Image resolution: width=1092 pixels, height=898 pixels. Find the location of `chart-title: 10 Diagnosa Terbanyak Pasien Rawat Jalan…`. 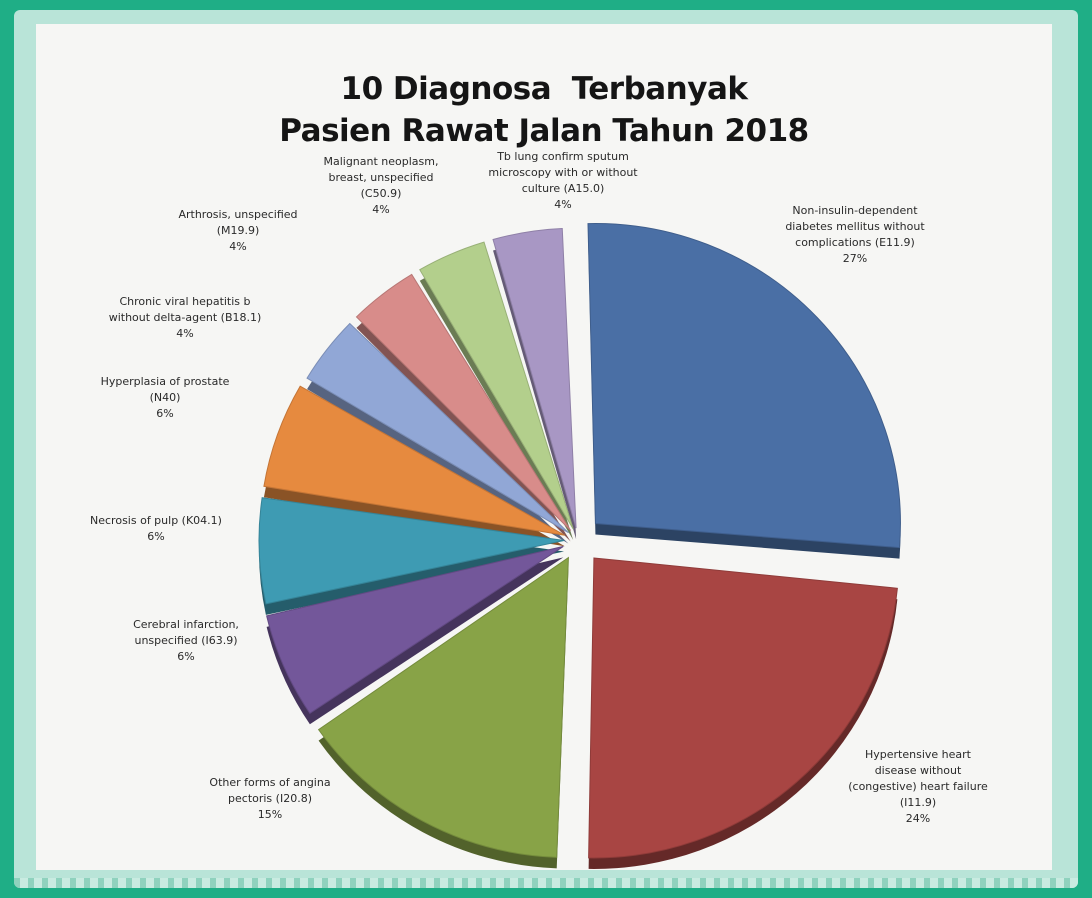

chart-title: 10 Diagnosa Terbanyak Pasien Rawat Jalan… is located at coordinates (544, 110).